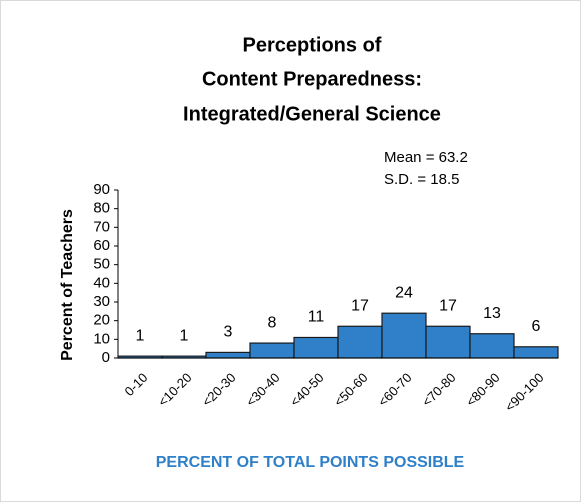 The image size is (581, 502). Describe the element at coordinates (101, 282) in the screenshot. I see `y-tick-label: 40` at that location.